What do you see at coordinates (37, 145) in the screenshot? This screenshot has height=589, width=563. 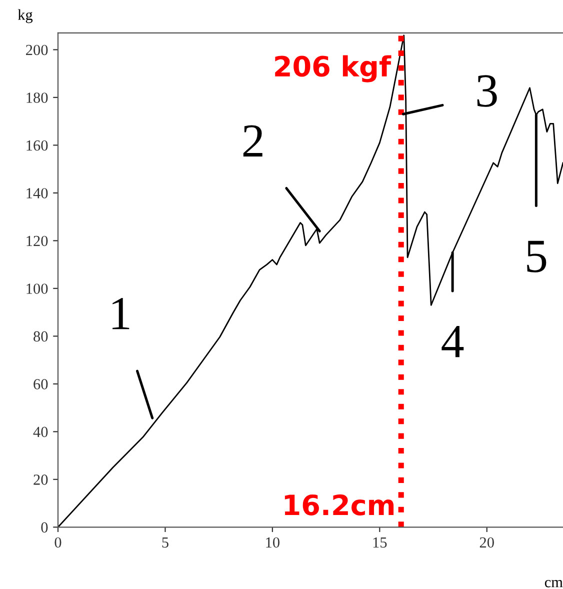 I see `y-tick-label: 160` at bounding box center [37, 145].